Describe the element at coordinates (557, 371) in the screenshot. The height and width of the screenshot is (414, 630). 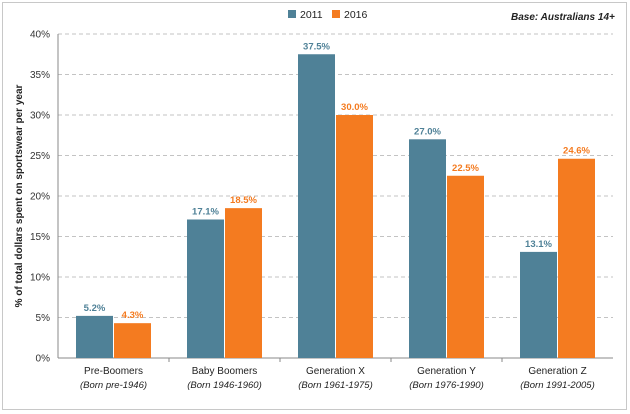
I see `category-label: Generation Z` at that location.